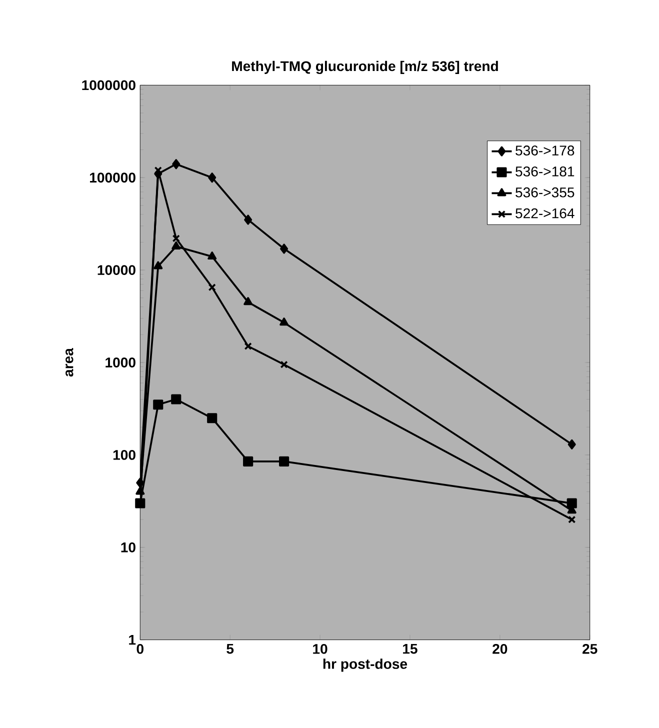 The width and height of the screenshot is (659, 728). What do you see at coordinates (410, 649) in the screenshot?
I see `x-tick-label: 15` at bounding box center [410, 649].